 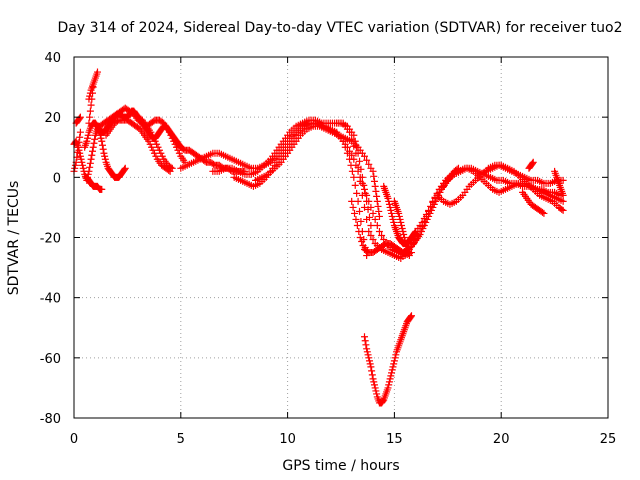 I want to click on y-tick-label: -20, so click(x=50, y=239).